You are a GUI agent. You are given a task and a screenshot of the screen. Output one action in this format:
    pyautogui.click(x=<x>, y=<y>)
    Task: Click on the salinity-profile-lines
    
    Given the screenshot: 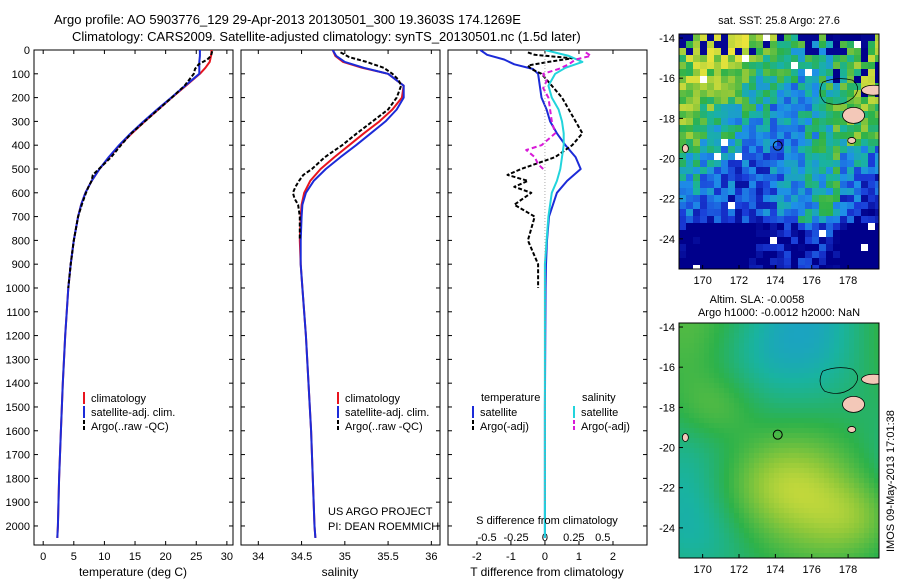 What is the action you would take?
    pyautogui.click(x=348, y=294)
    